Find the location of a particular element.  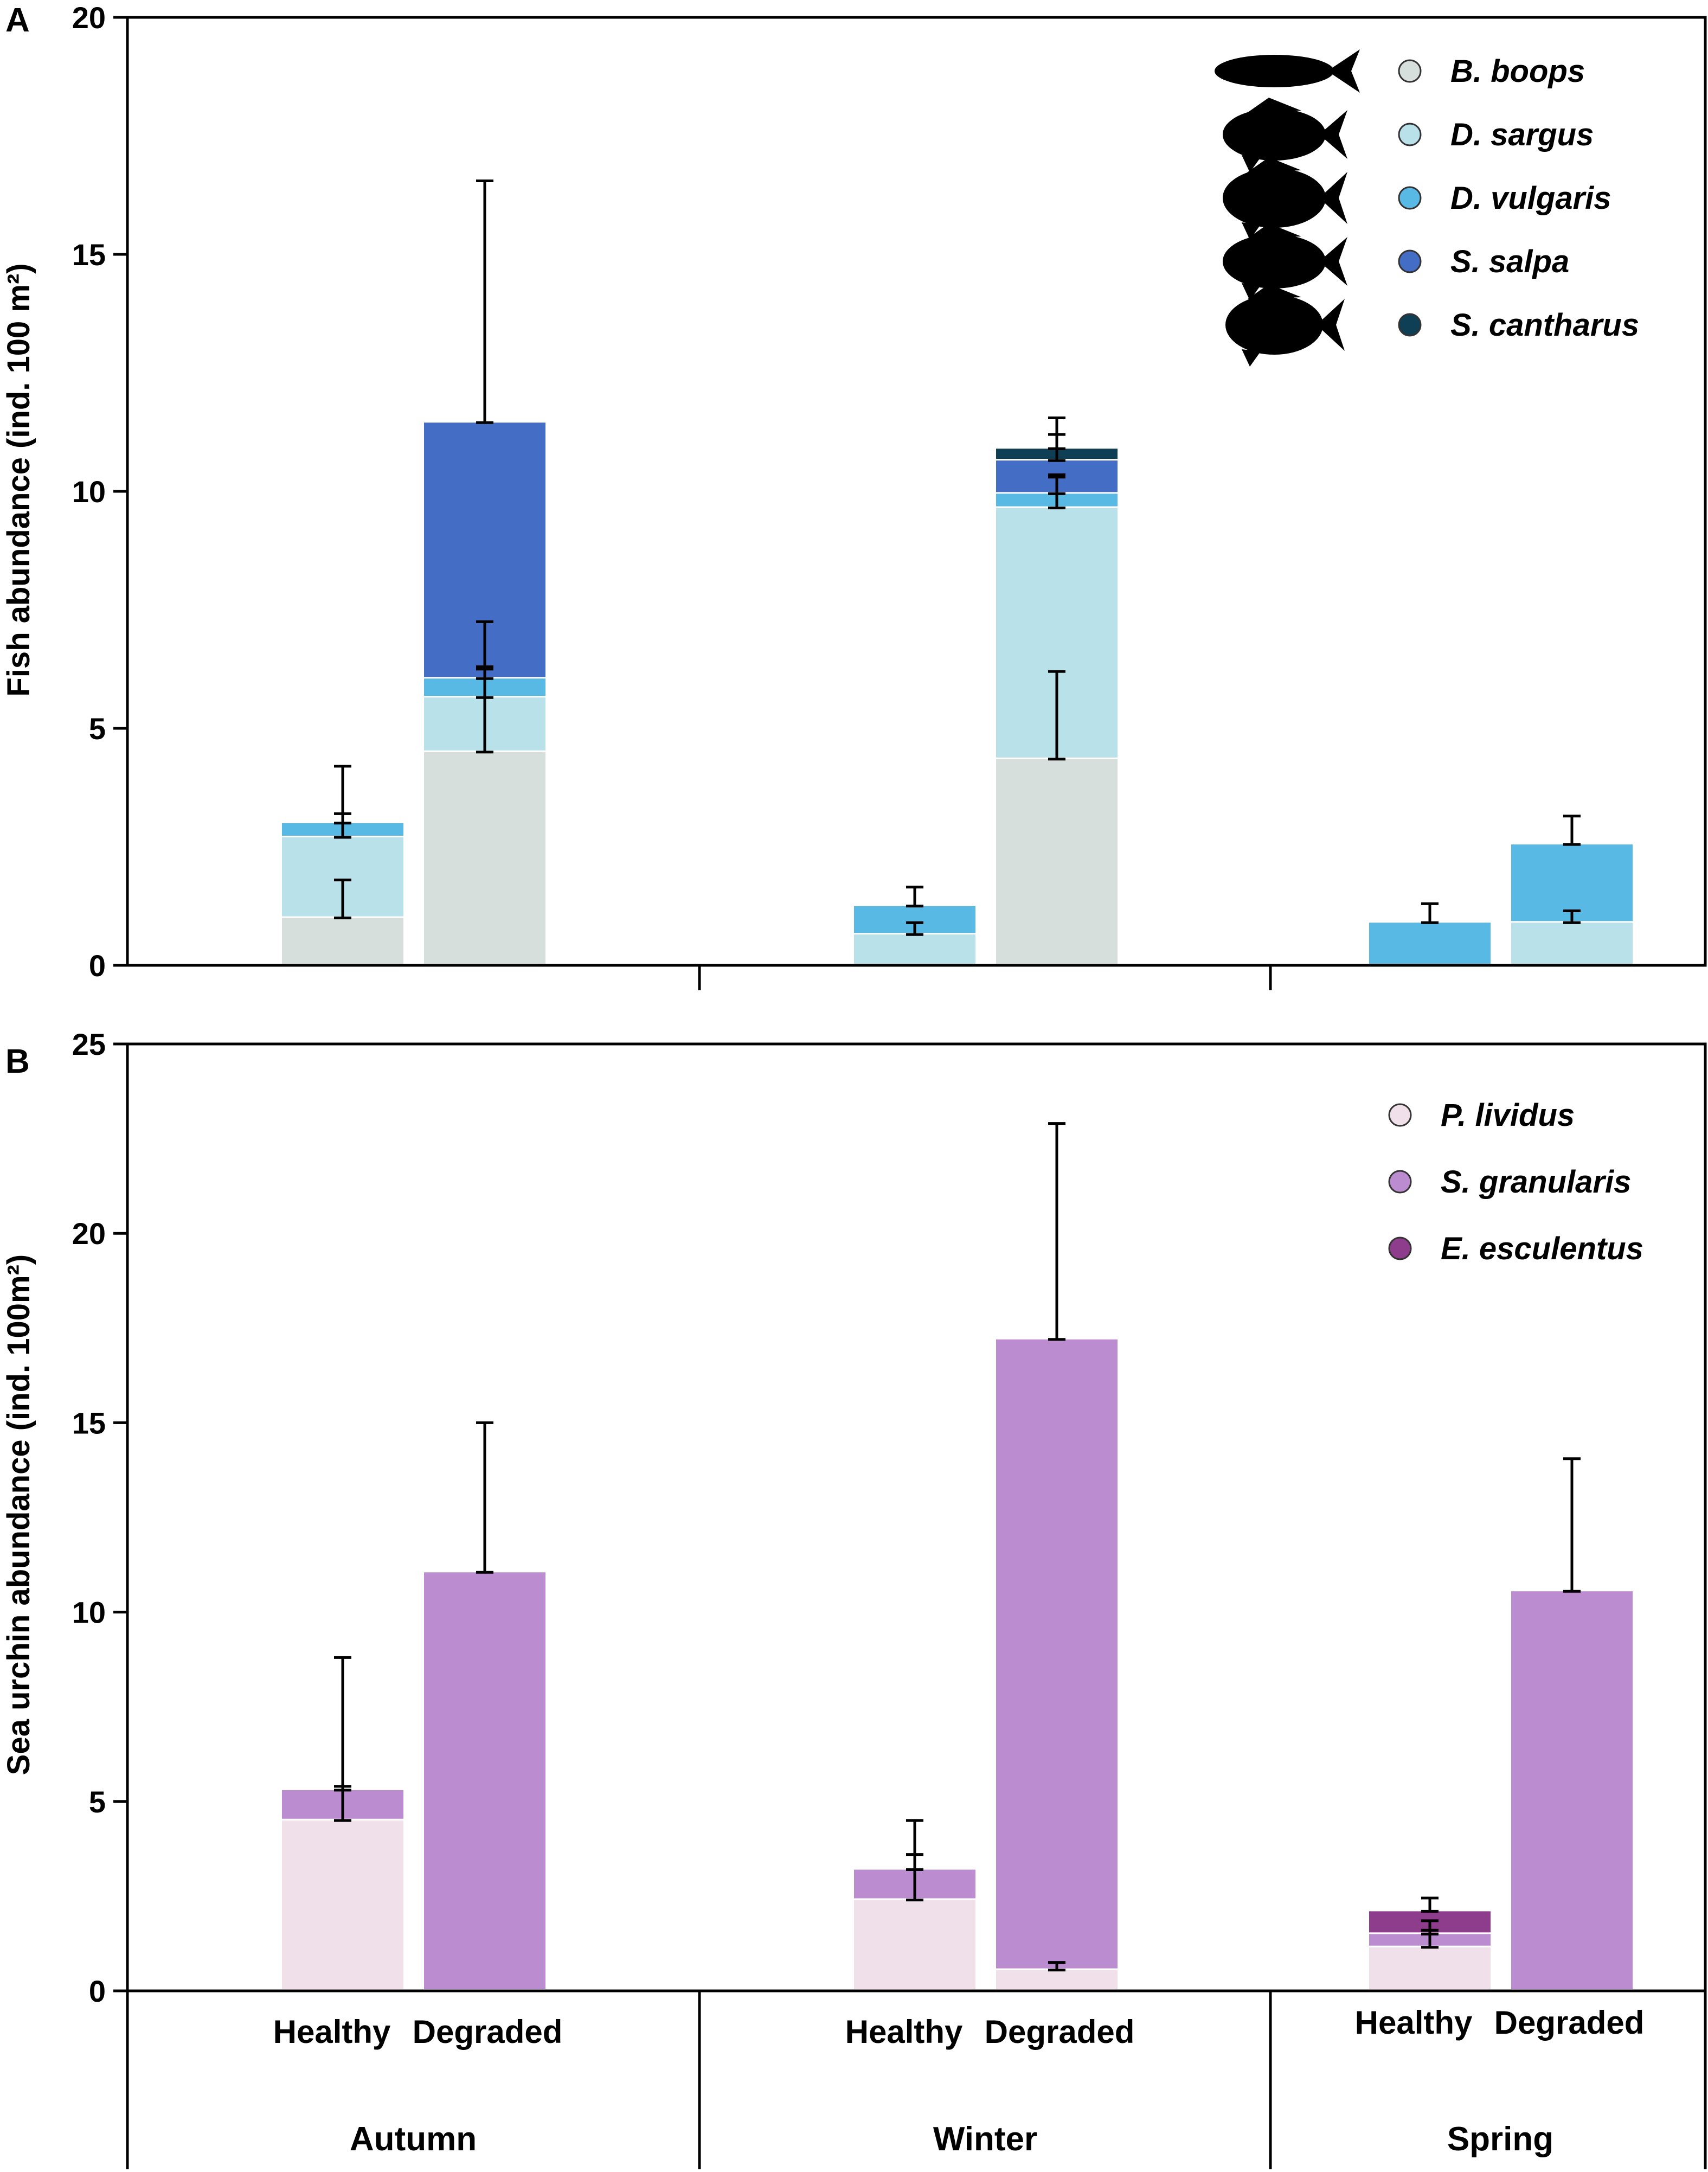

condition-label-winter-degraded: Degraded is located at coordinates (1060, 2032).